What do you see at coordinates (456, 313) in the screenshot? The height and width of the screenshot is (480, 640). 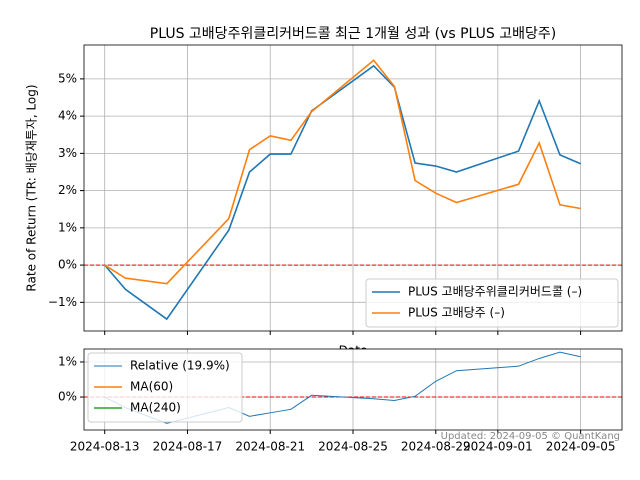 I see `legend-label: PLUS 고배당주 (–)` at bounding box center [456, 313].